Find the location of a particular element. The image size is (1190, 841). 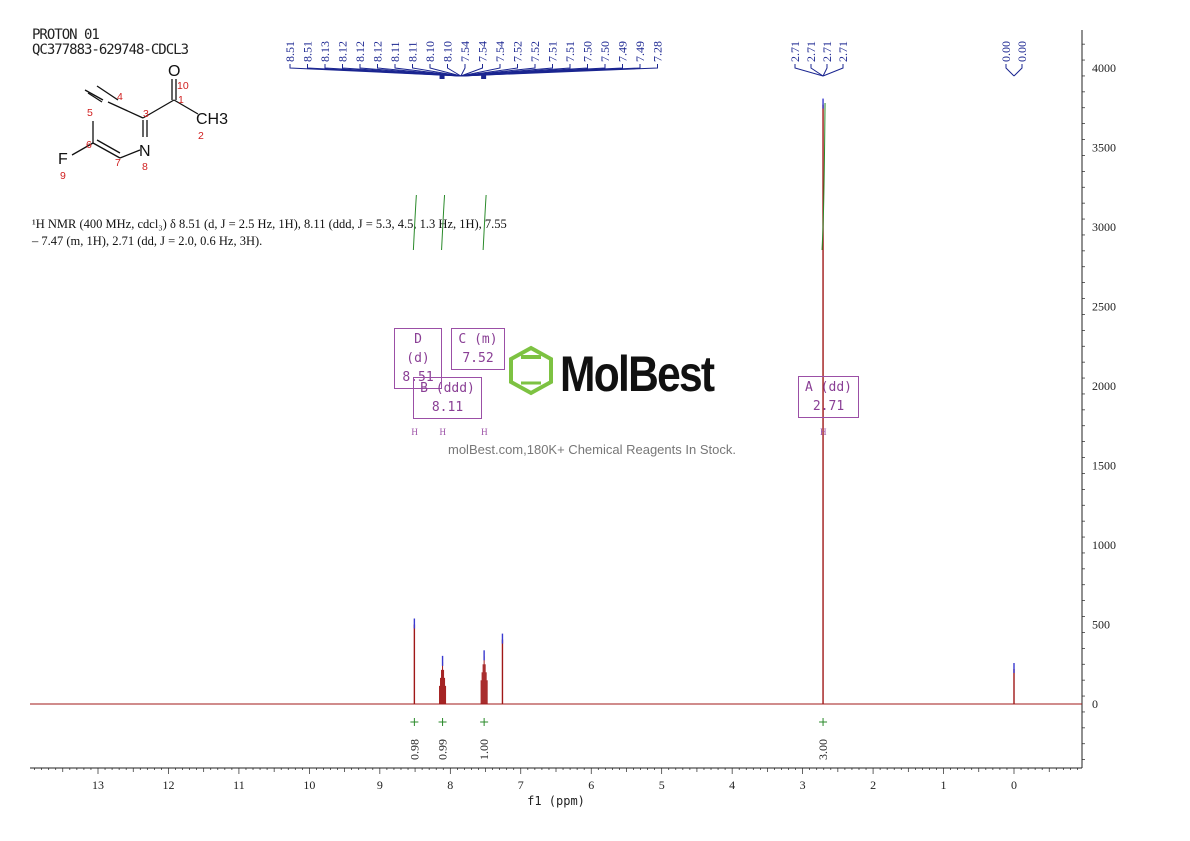

atom-ch3: CH3 is located at coordinates (212, 119).